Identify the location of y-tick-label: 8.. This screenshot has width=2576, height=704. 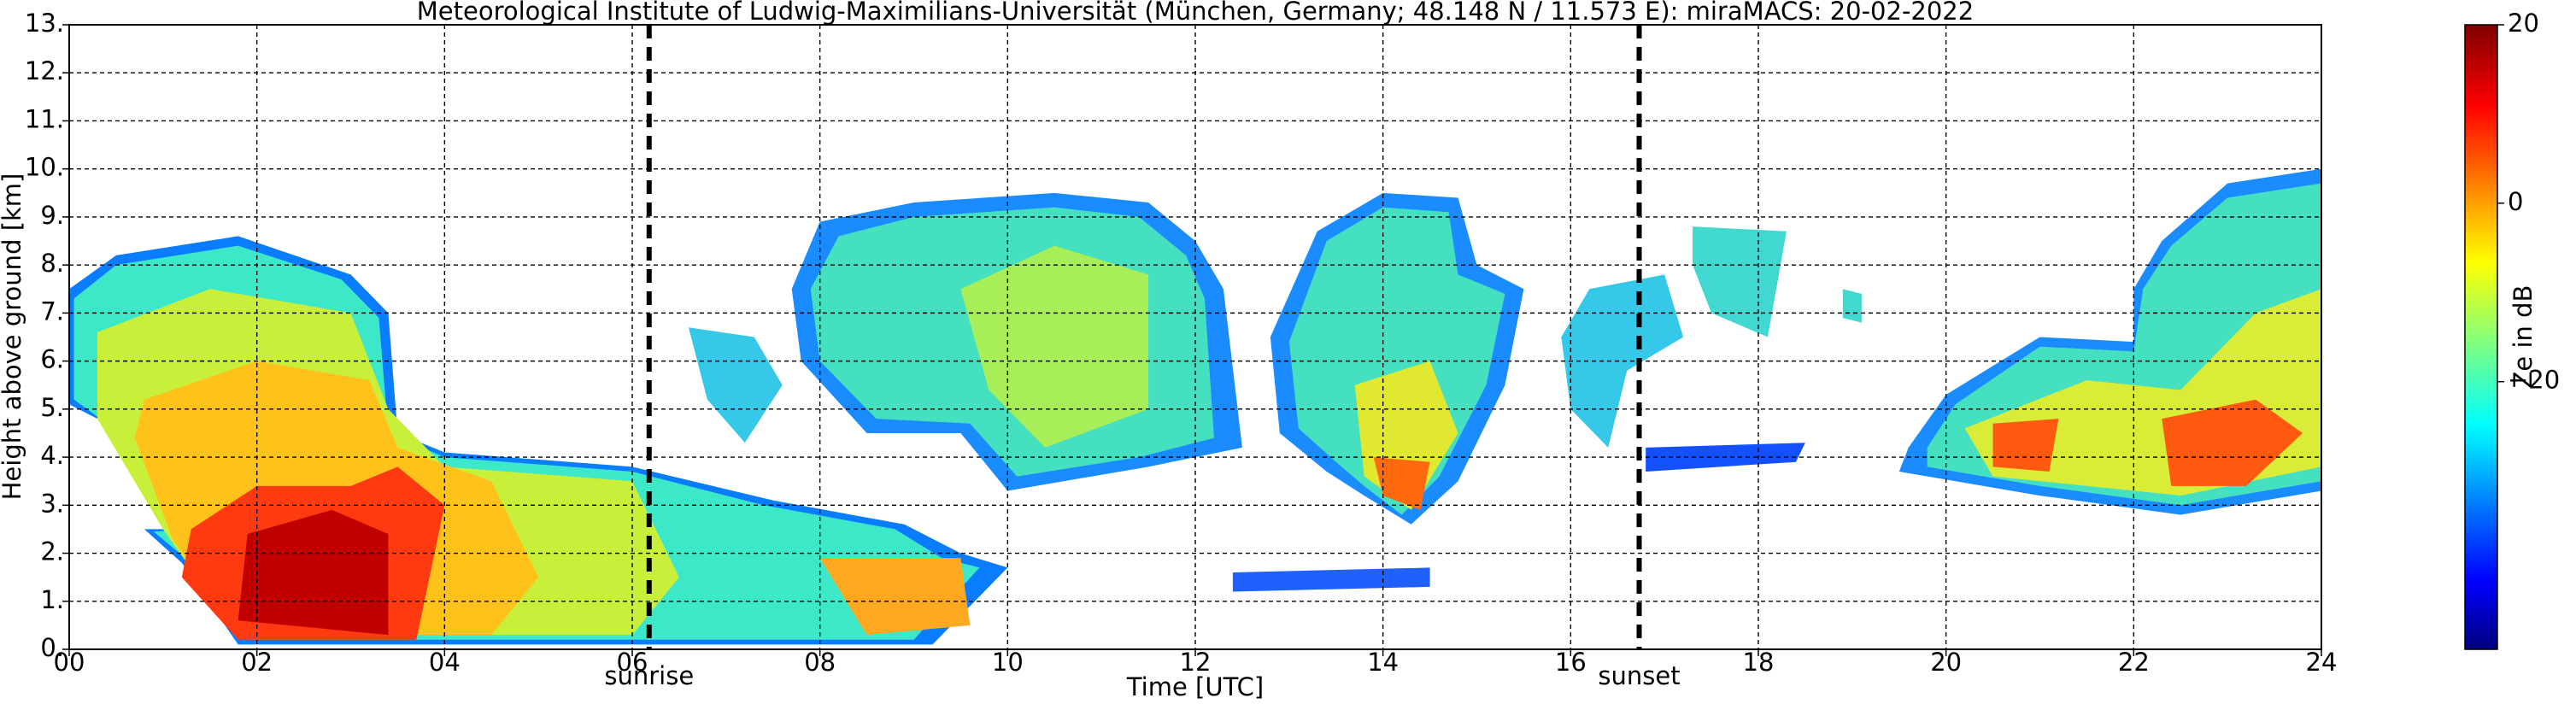
(52, 263).